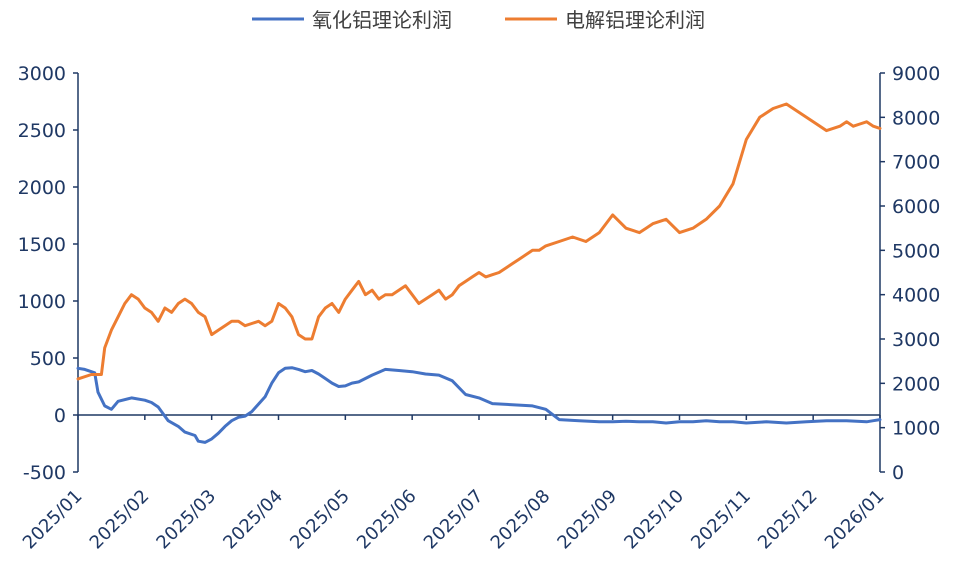 The image size is (958, 569). Describe the element at coordinates (186, 520) in the screenshot. I see `x-axis-tick-label: 2025/03` at that location.